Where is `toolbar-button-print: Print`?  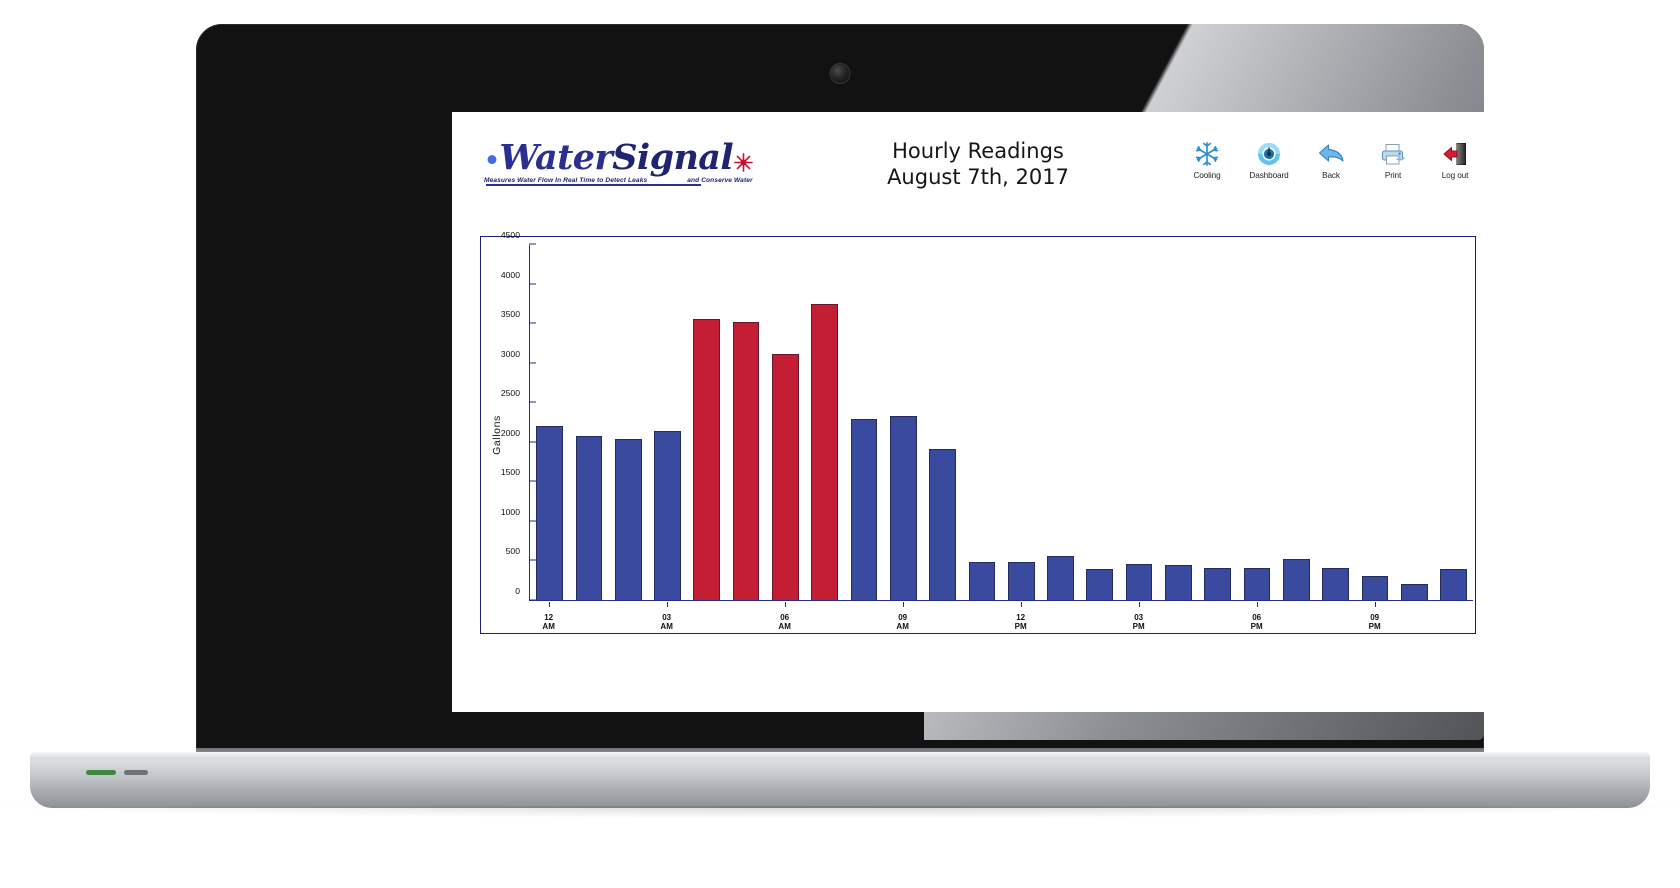 toolbar-button-print: Print is located at coordinates (1393, 159).